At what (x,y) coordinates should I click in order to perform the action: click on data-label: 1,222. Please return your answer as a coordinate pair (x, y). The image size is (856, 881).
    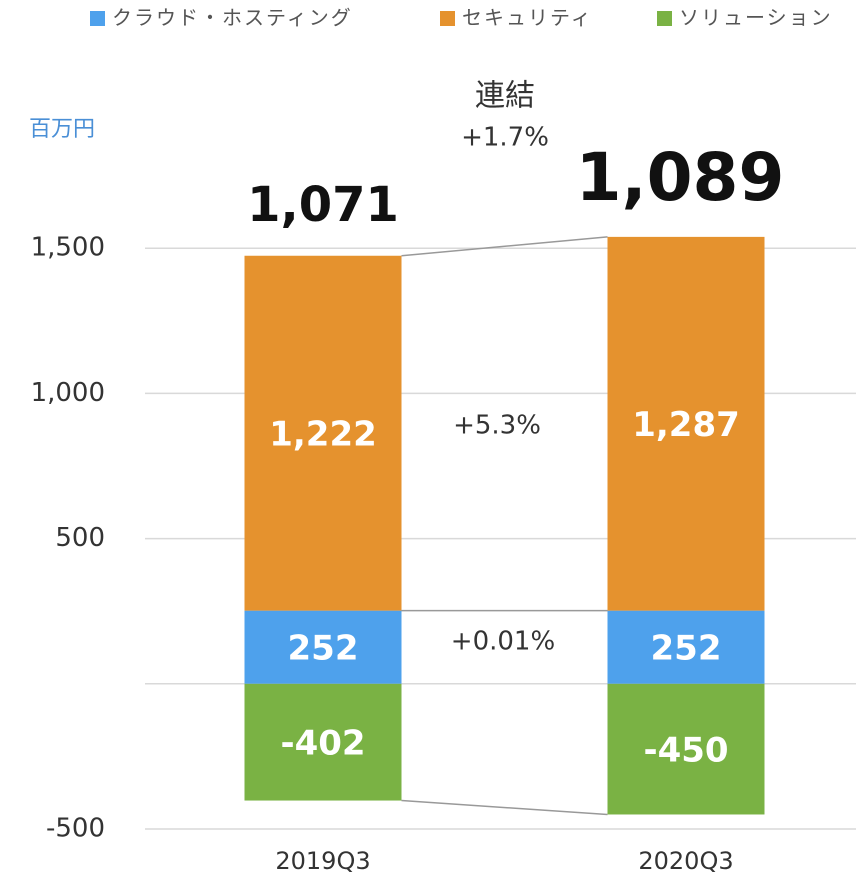
    Looking at the image, I should click on (323, 435).